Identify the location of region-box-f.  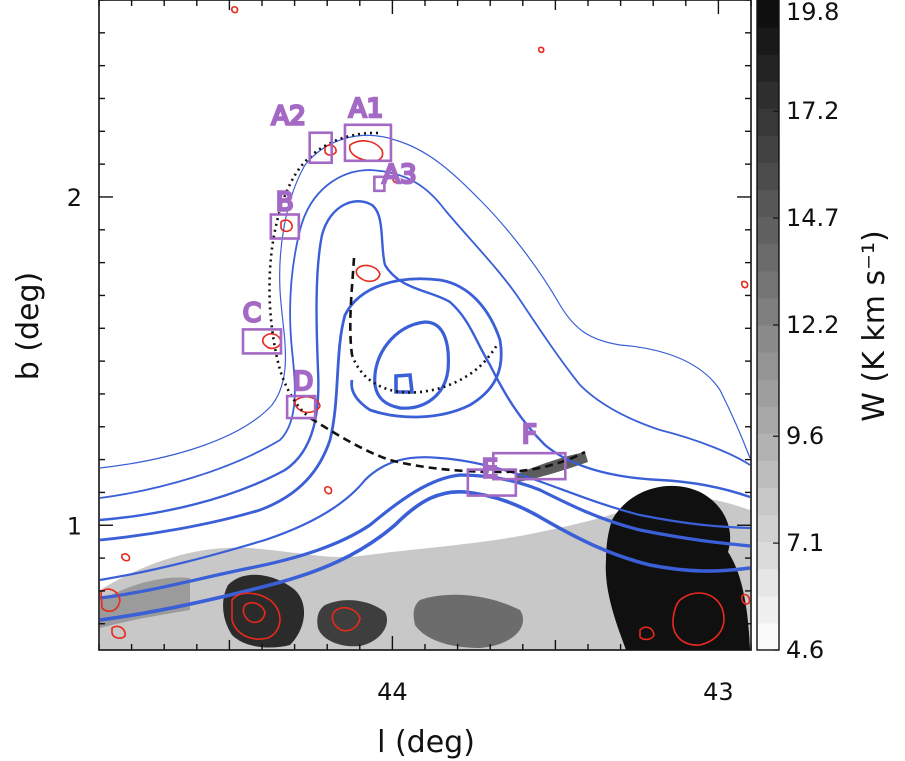
(529, 466).